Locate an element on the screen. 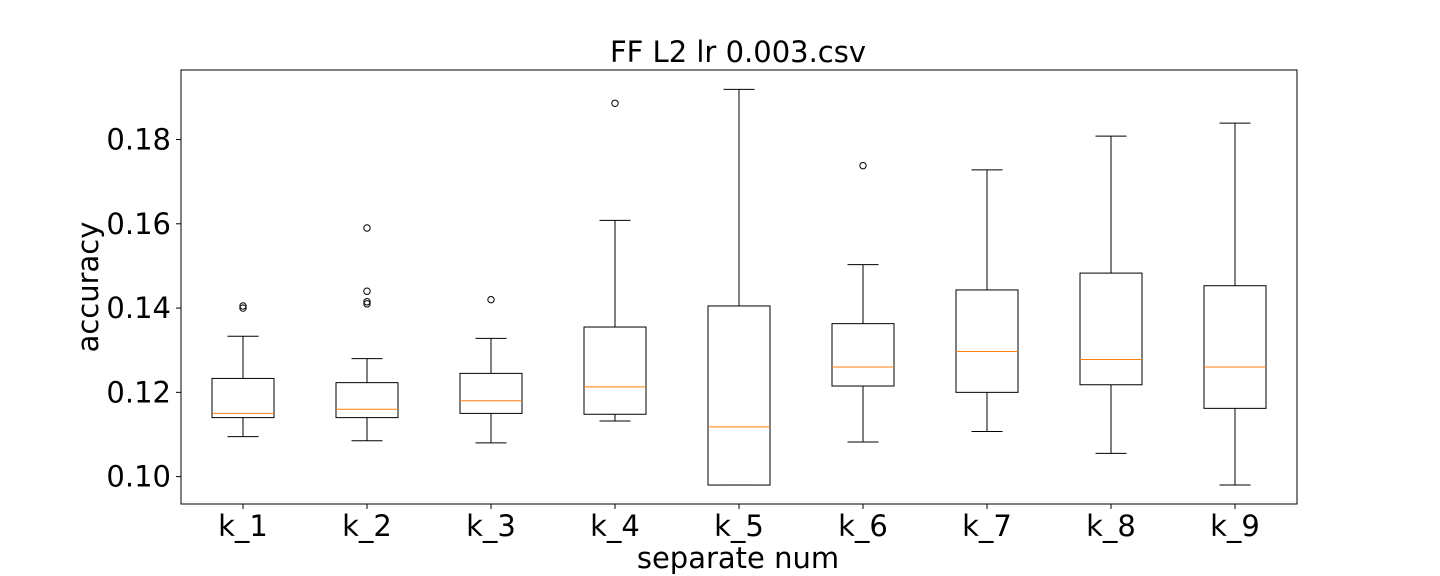  chart-title: FF L2 lr 0.003.csv is located at coordinates (738, 52).